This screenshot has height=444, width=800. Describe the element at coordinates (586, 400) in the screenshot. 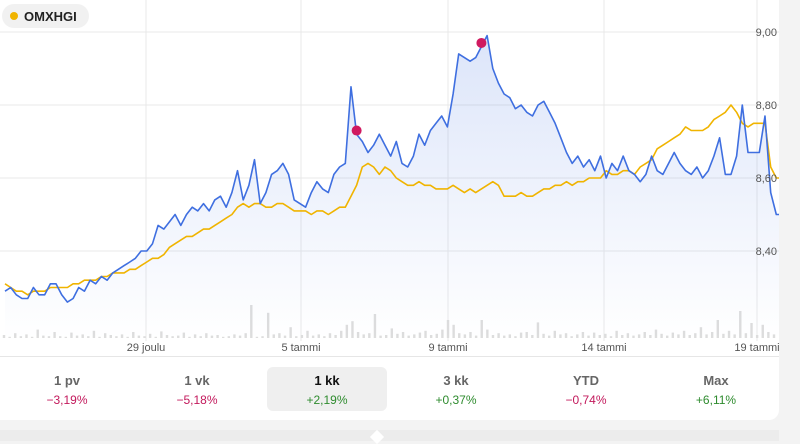

I see `tab-change: −0,74%` at that location.